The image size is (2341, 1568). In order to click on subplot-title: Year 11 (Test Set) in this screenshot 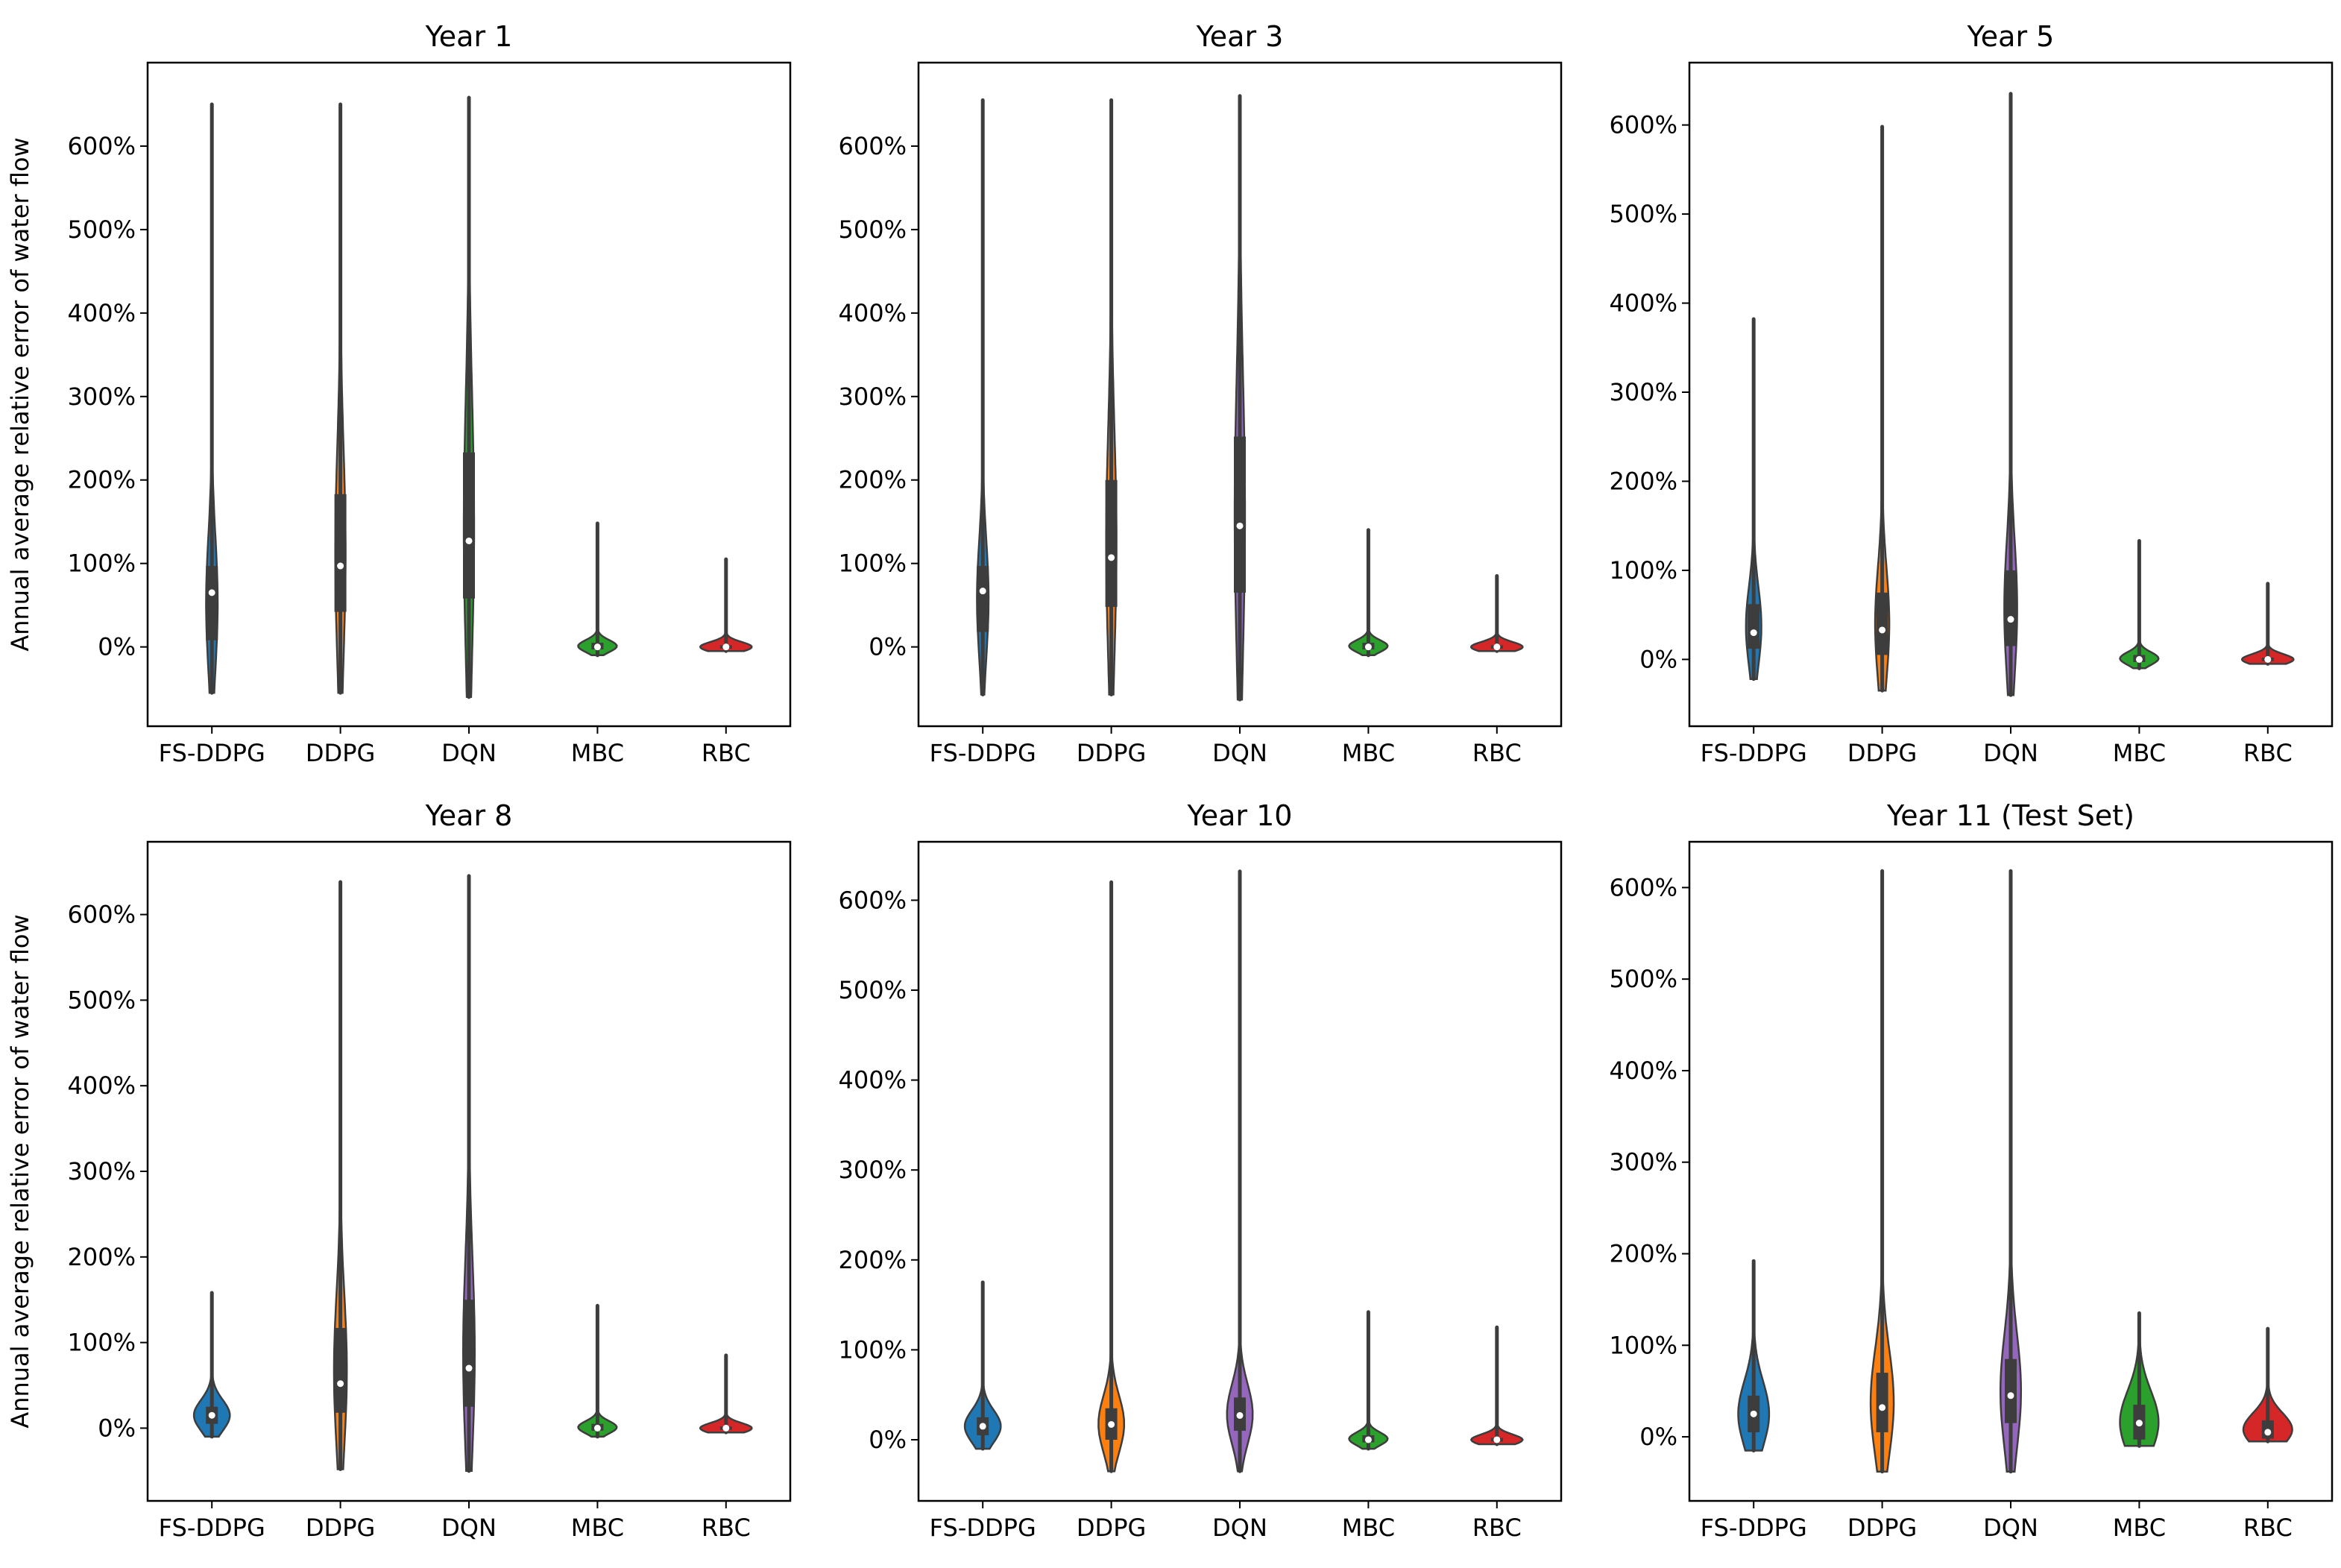, I will do `click(2010, 815)`.